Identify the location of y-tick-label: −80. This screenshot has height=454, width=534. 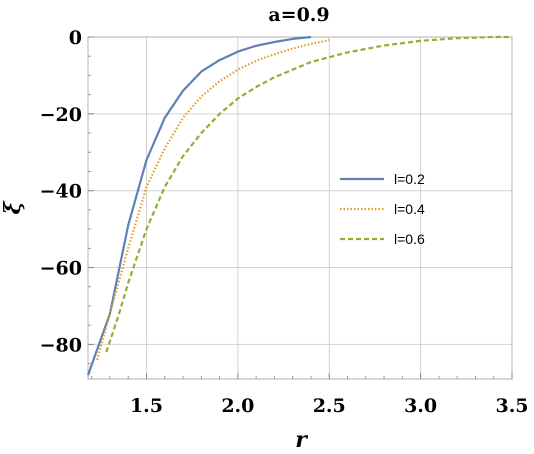
(61, 345).